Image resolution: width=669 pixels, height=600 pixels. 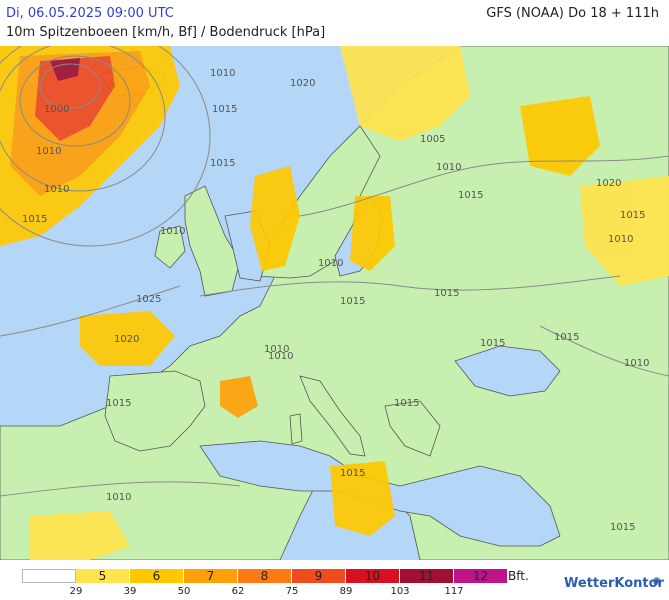 I want to click on legend-kmh-tick: 39, so click(x=130, y=591).